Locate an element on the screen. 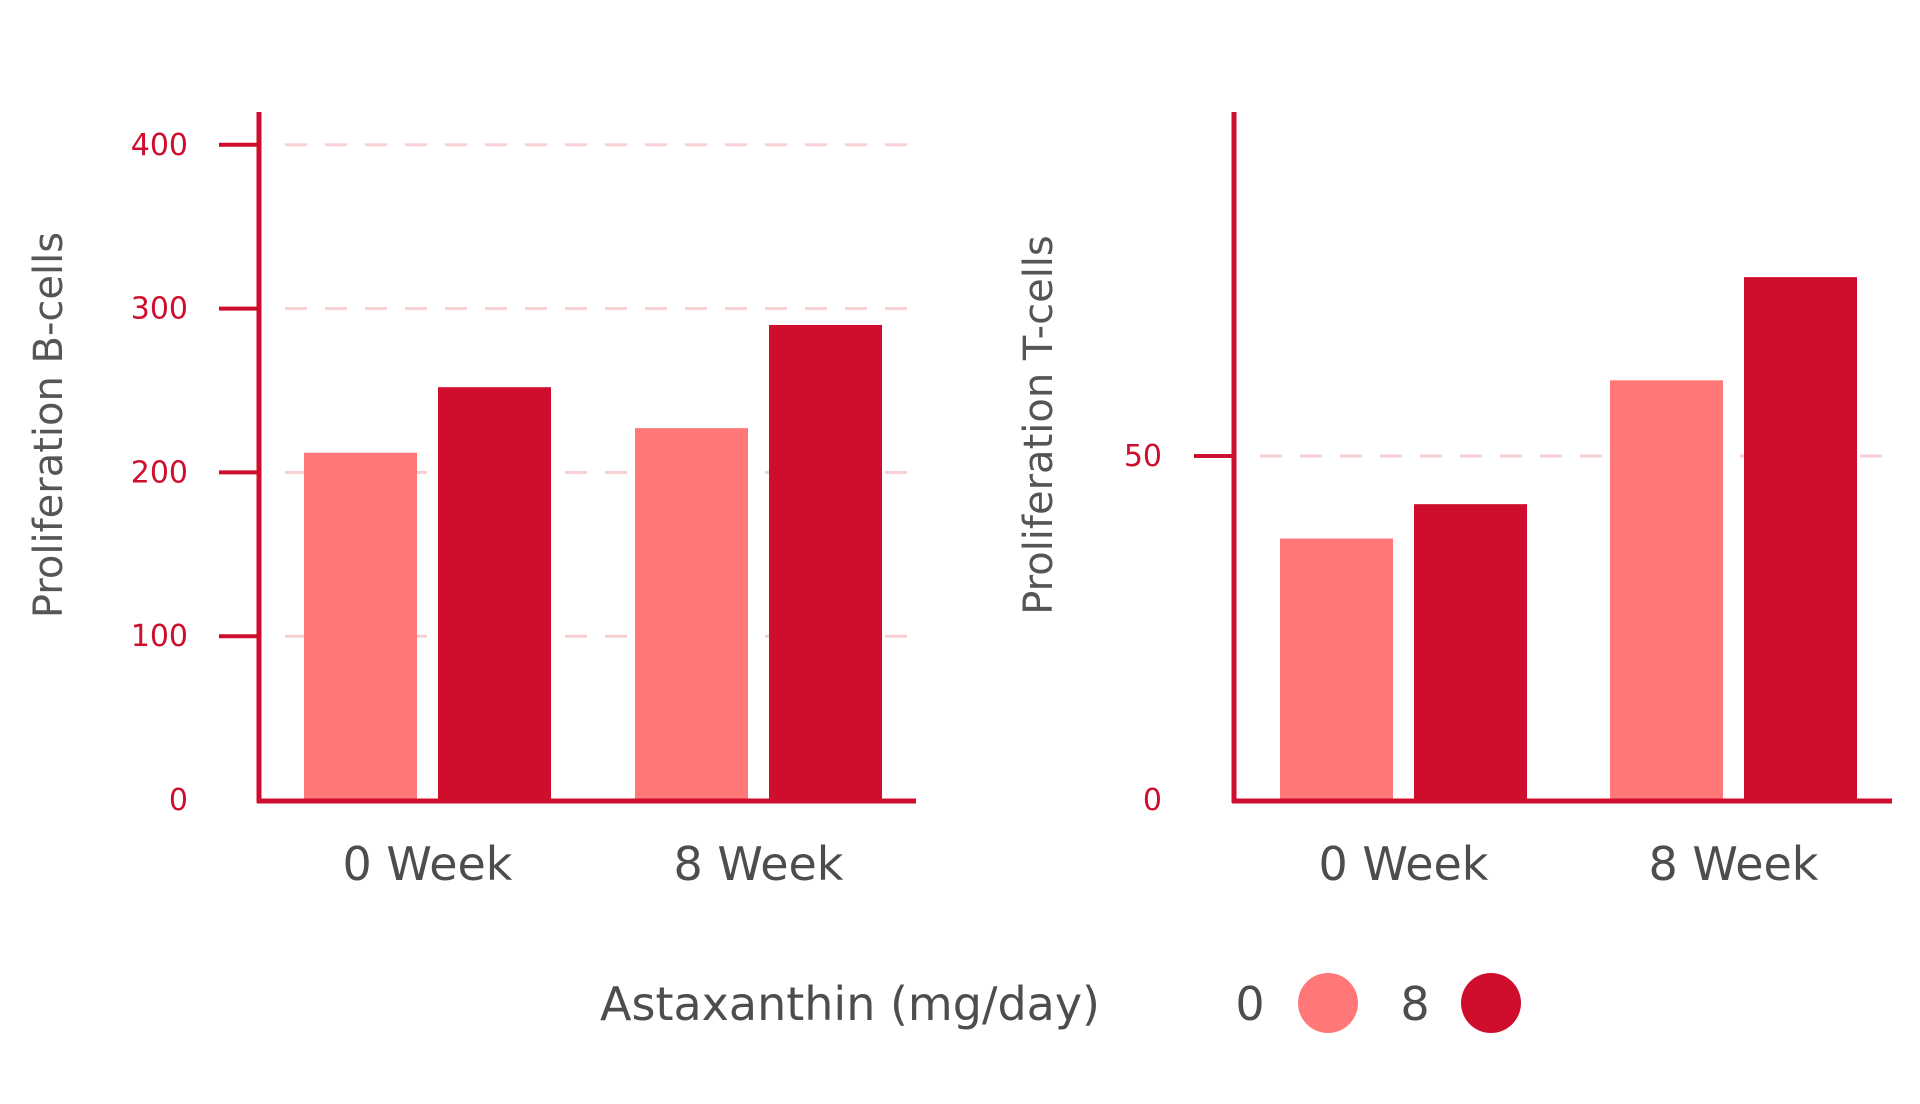 The width and height of the screenshot is (1920, 1104). y-tick-label-1: 100 is located at coordinates (159, 636).